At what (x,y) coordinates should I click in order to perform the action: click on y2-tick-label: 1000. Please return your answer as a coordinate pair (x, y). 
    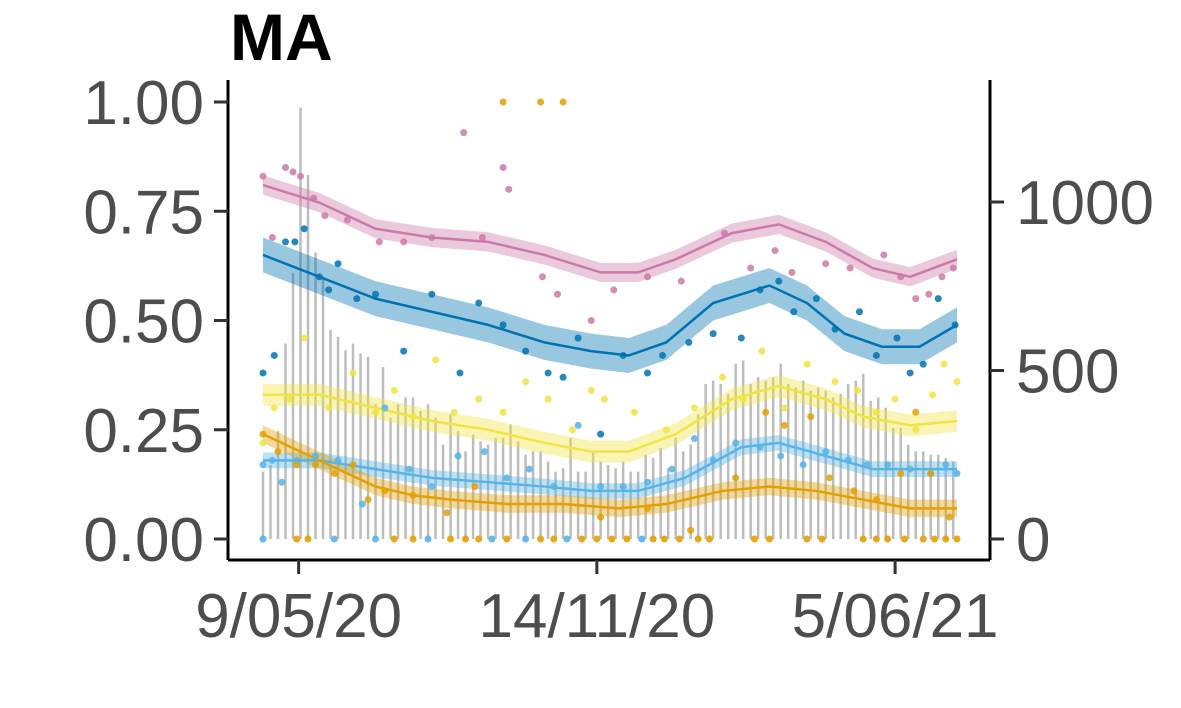
    Looking at the image, I should click on (1085, 203).